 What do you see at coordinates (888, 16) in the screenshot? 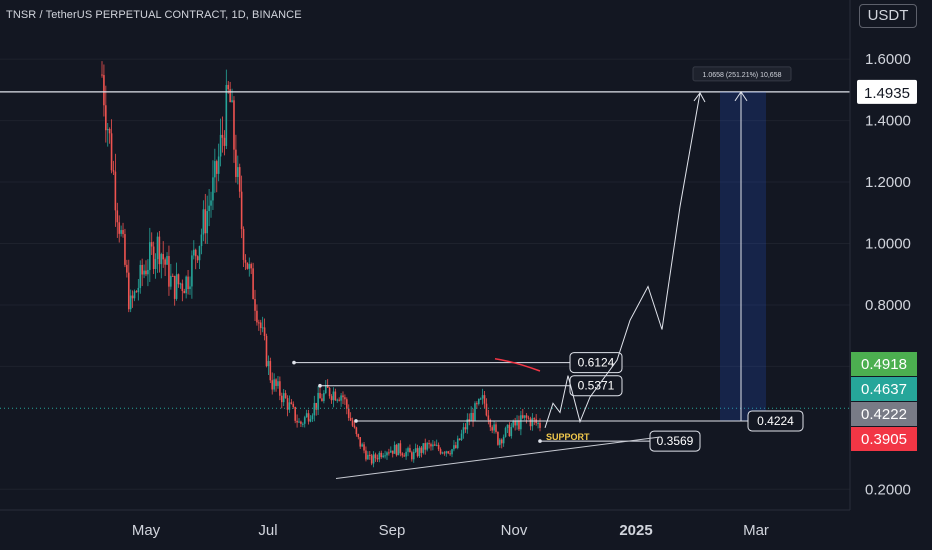
I see `currency-selector: USDT` at bounding box center [888, 16].